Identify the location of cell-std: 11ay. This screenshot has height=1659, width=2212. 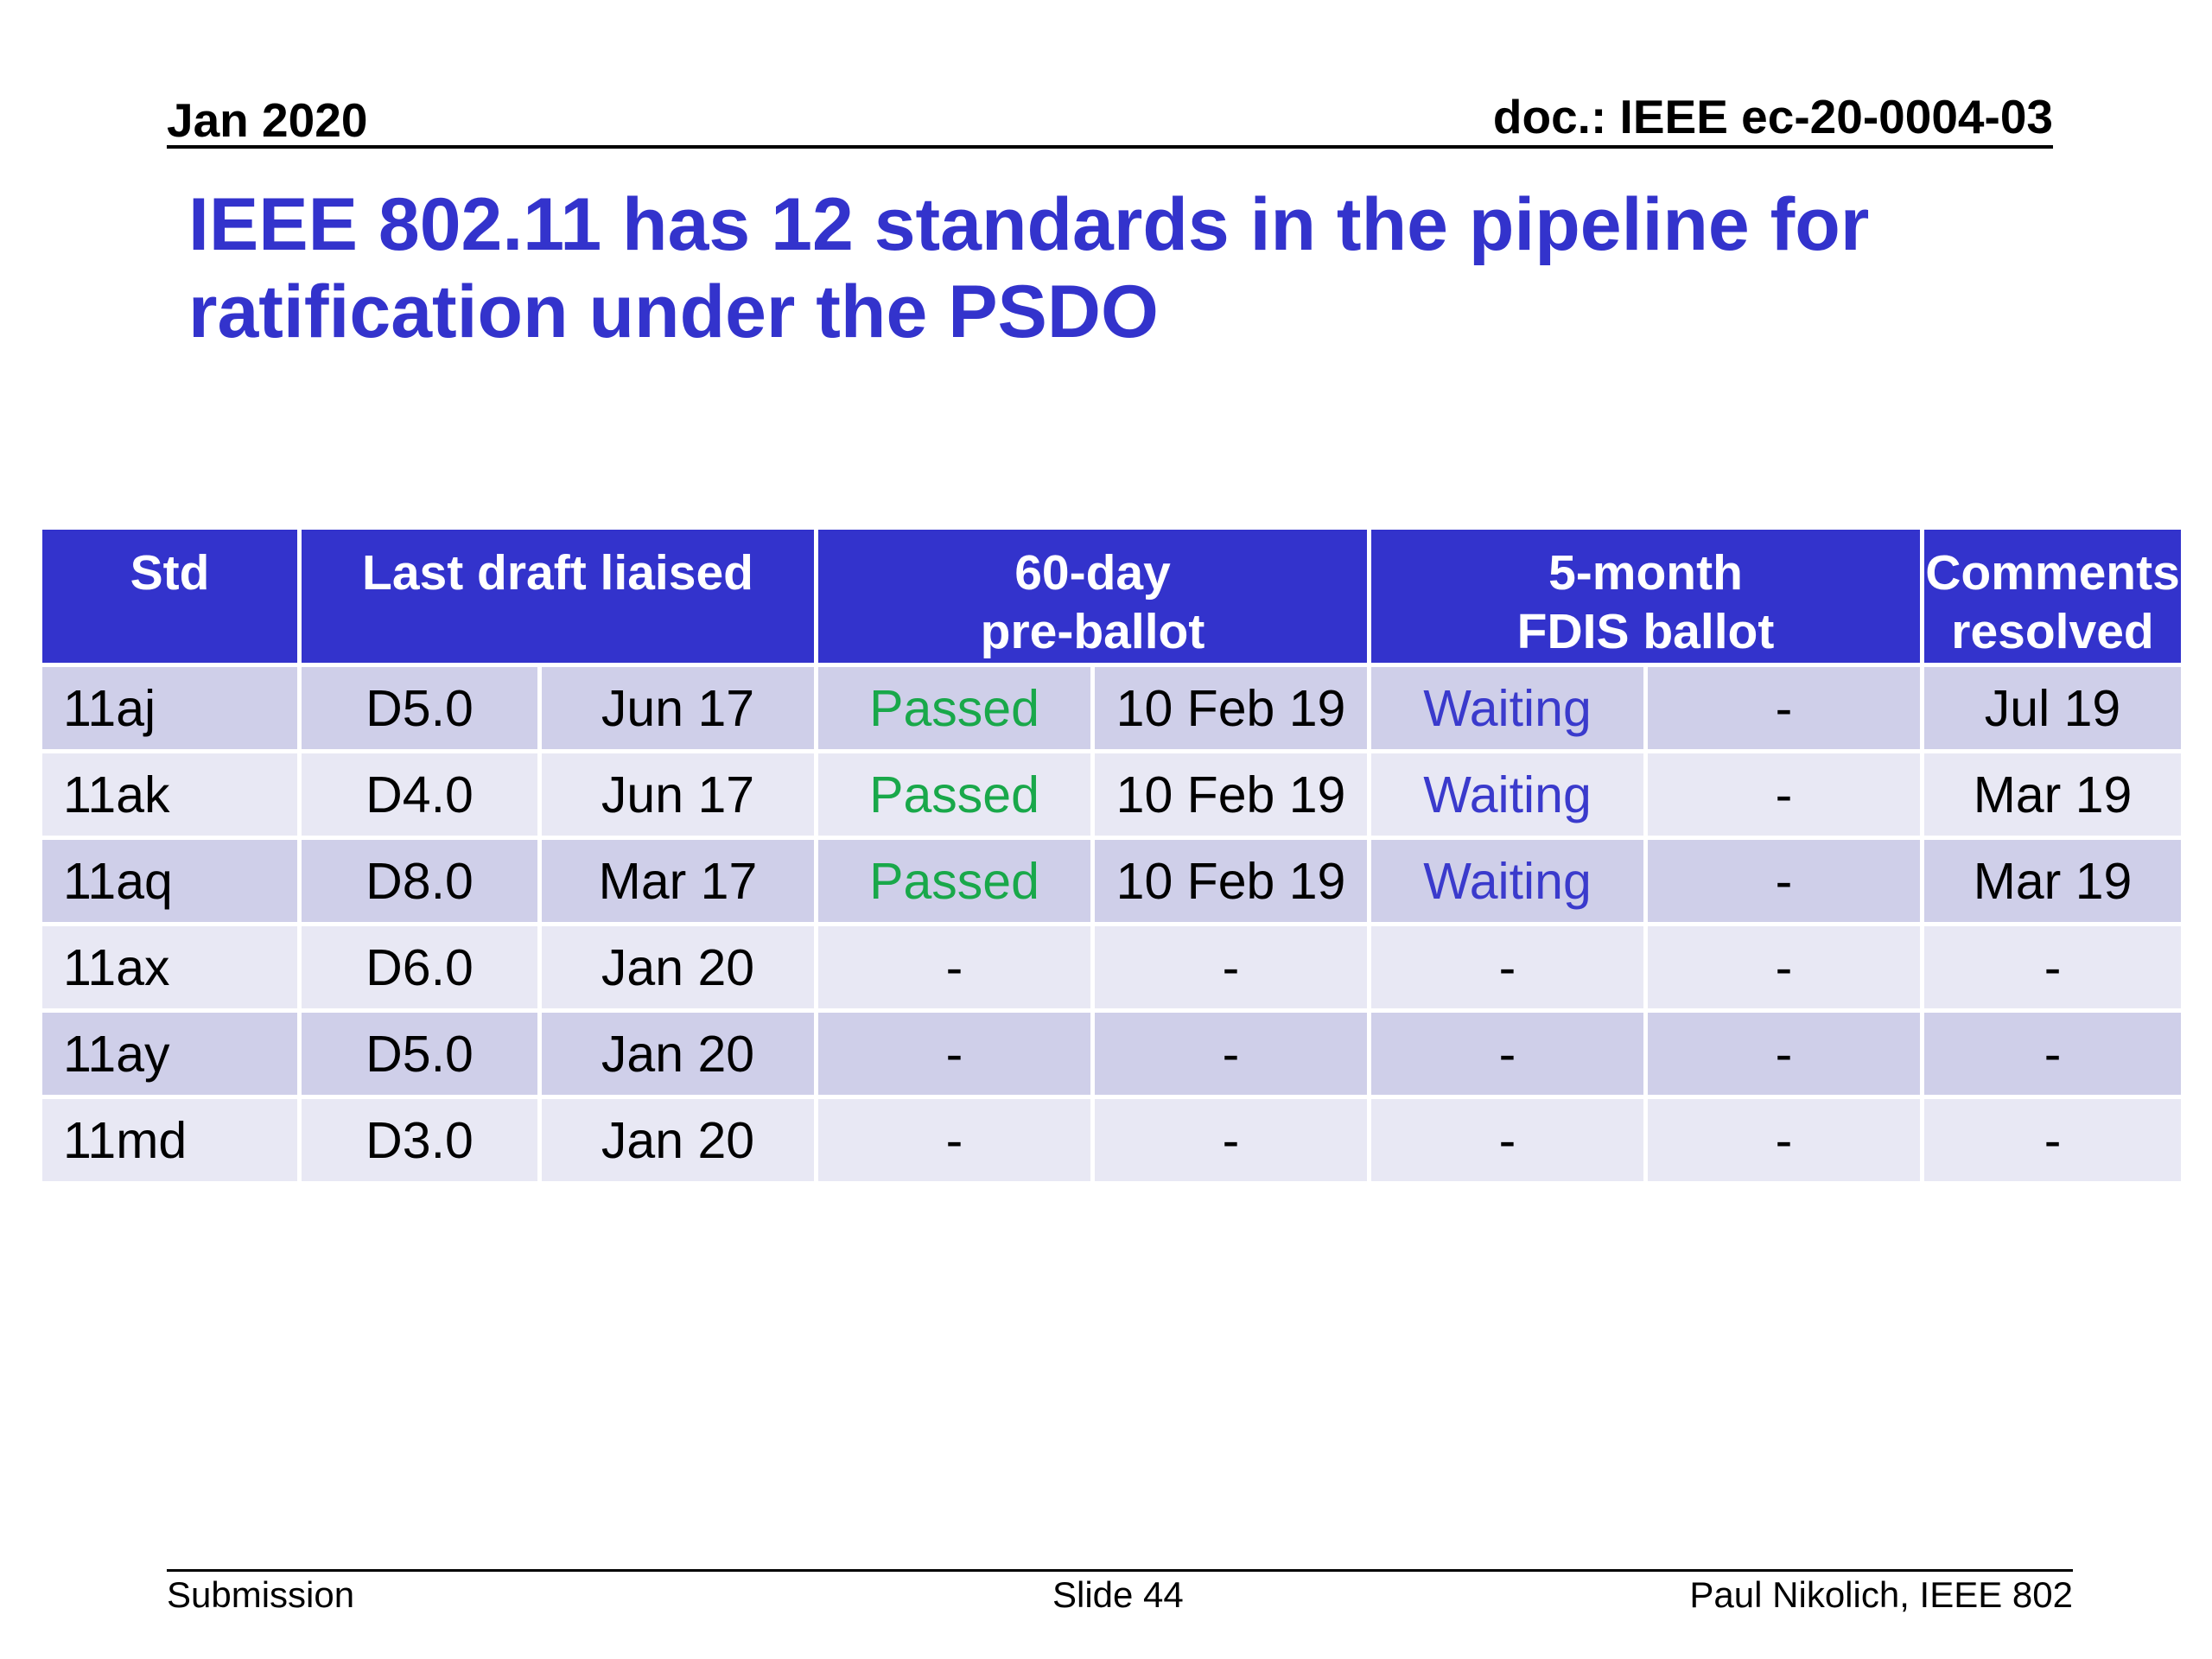
(170, 1053).